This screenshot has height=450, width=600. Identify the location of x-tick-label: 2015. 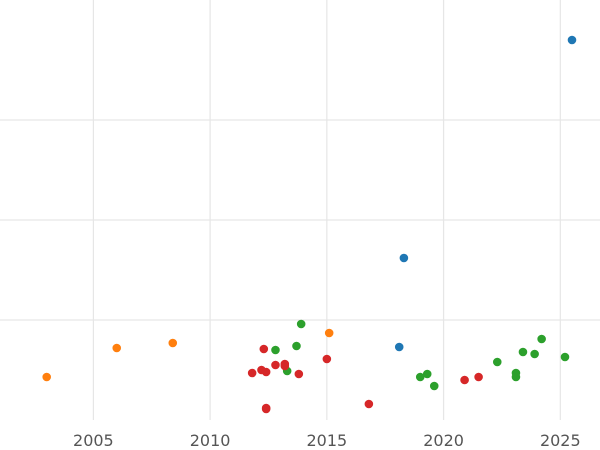
(326, 440).